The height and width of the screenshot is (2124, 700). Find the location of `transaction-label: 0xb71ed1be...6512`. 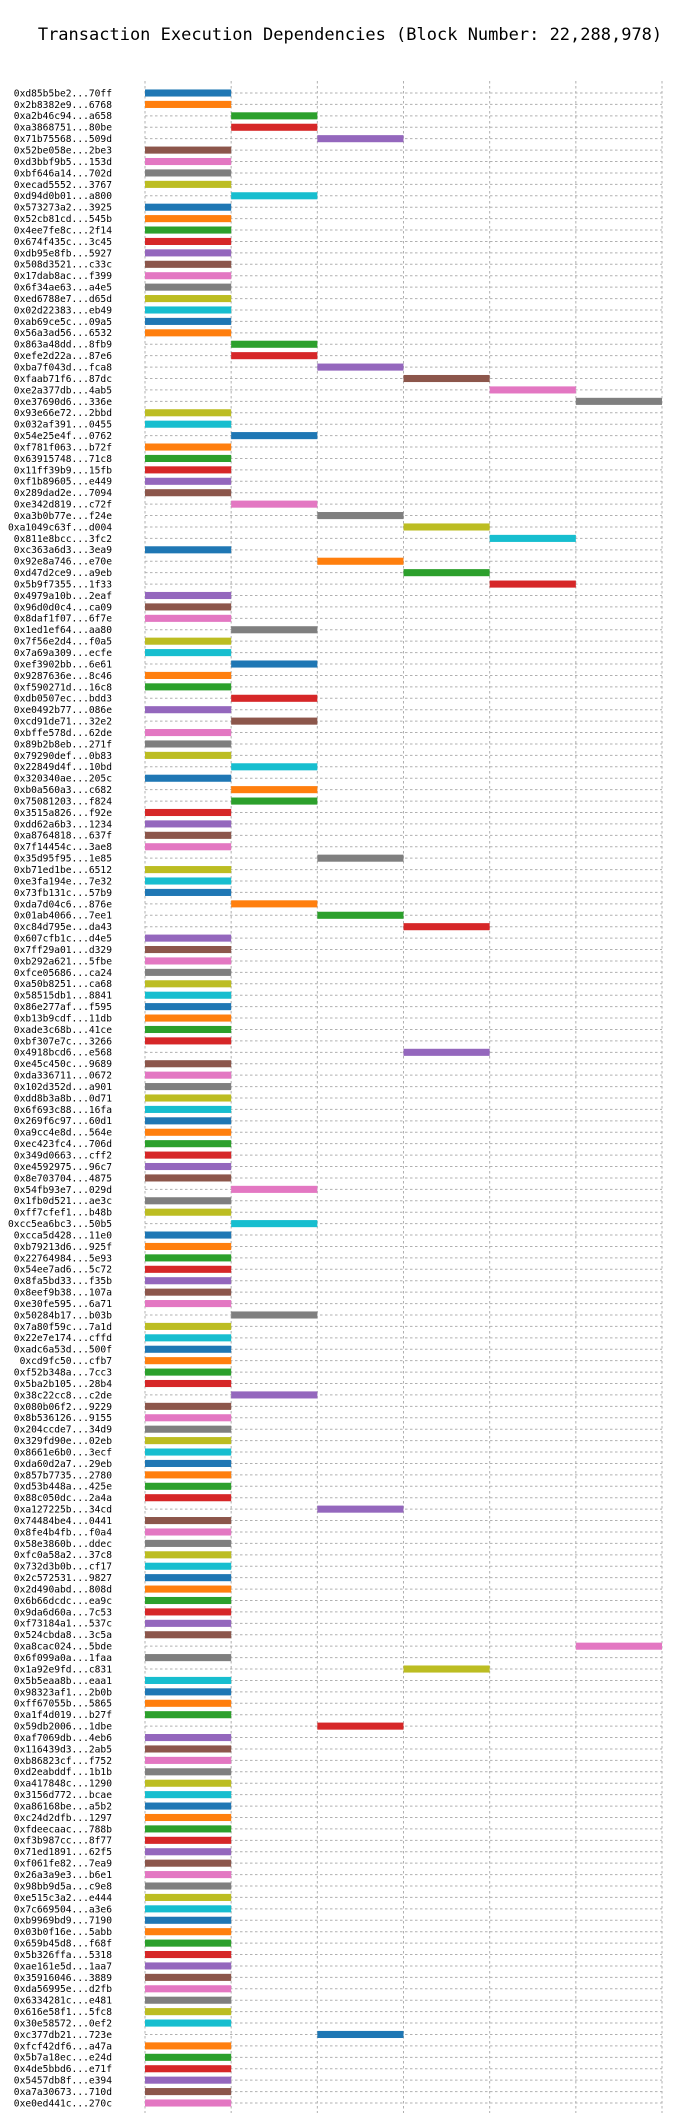

transaction-label: 0xb71ed1be...6512 is located at coordinates (63, 870).